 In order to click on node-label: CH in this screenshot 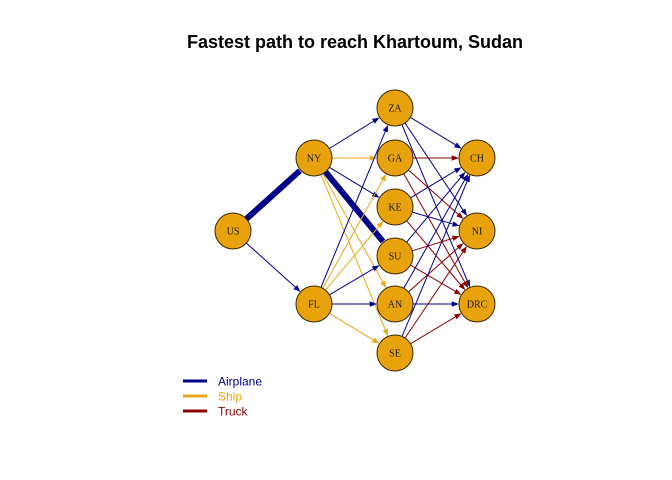, I will do `click(477, 159)`.